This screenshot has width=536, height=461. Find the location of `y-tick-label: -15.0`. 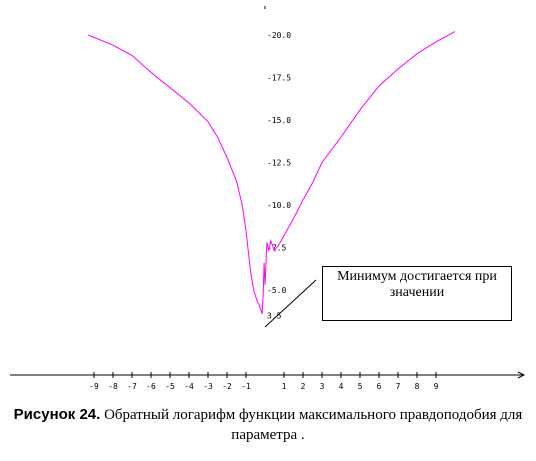

y-tick-label: -15.0 is located at coordinates (279, 120).